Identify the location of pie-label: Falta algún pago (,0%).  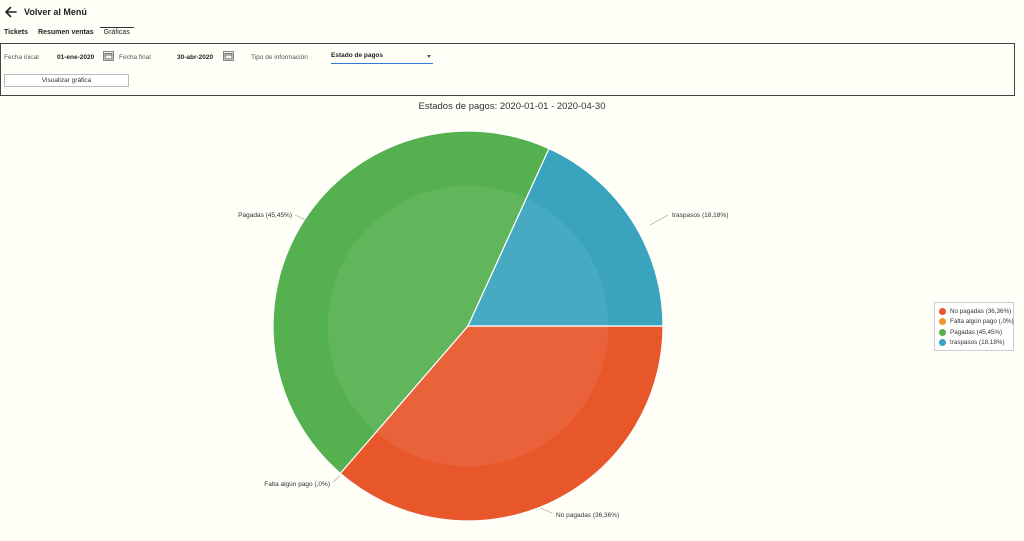
(297, 484).